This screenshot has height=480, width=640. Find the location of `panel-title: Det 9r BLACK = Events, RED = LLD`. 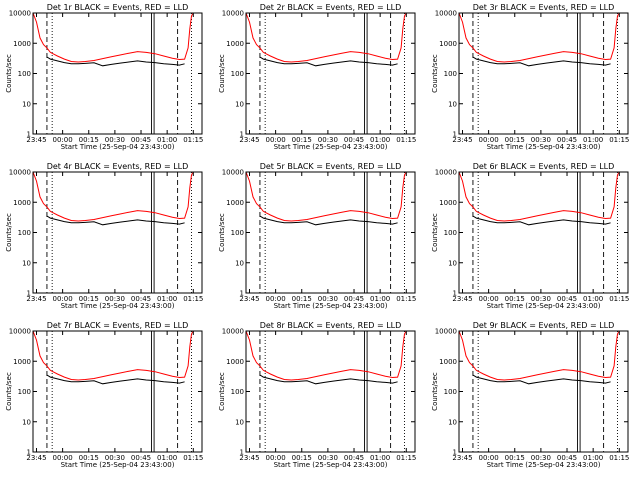

panel-title: Det 9r BLACK = Events, RED = LLD is located at coordinates (544, 325).